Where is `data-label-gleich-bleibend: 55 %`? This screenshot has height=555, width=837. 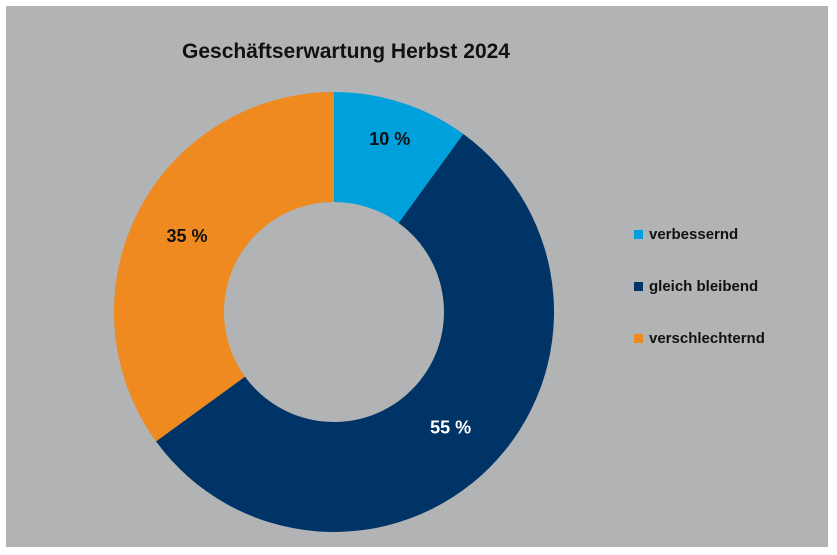
data-label-gleich-bleibend: 55 % is located at coordinates (450, 427).